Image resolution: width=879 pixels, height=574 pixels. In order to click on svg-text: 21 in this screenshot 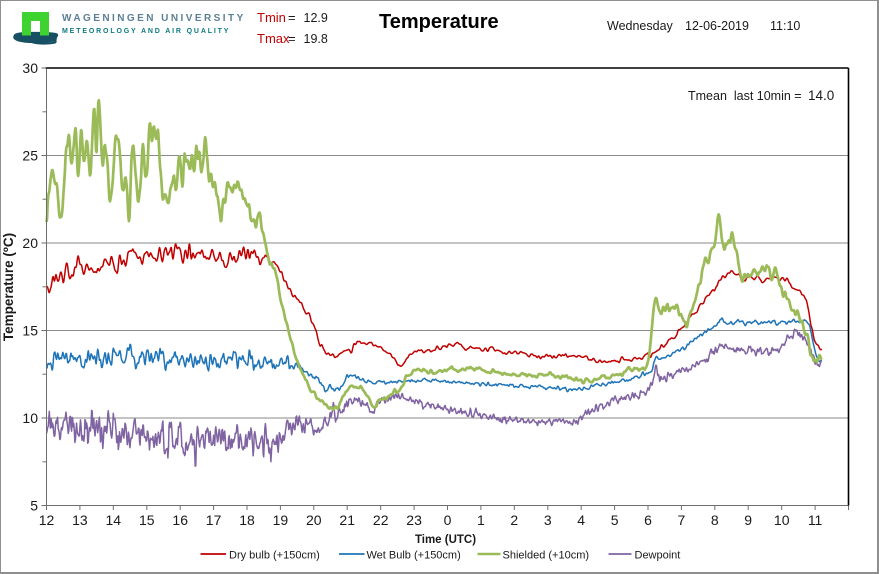, I will do `click(347, 520)`.